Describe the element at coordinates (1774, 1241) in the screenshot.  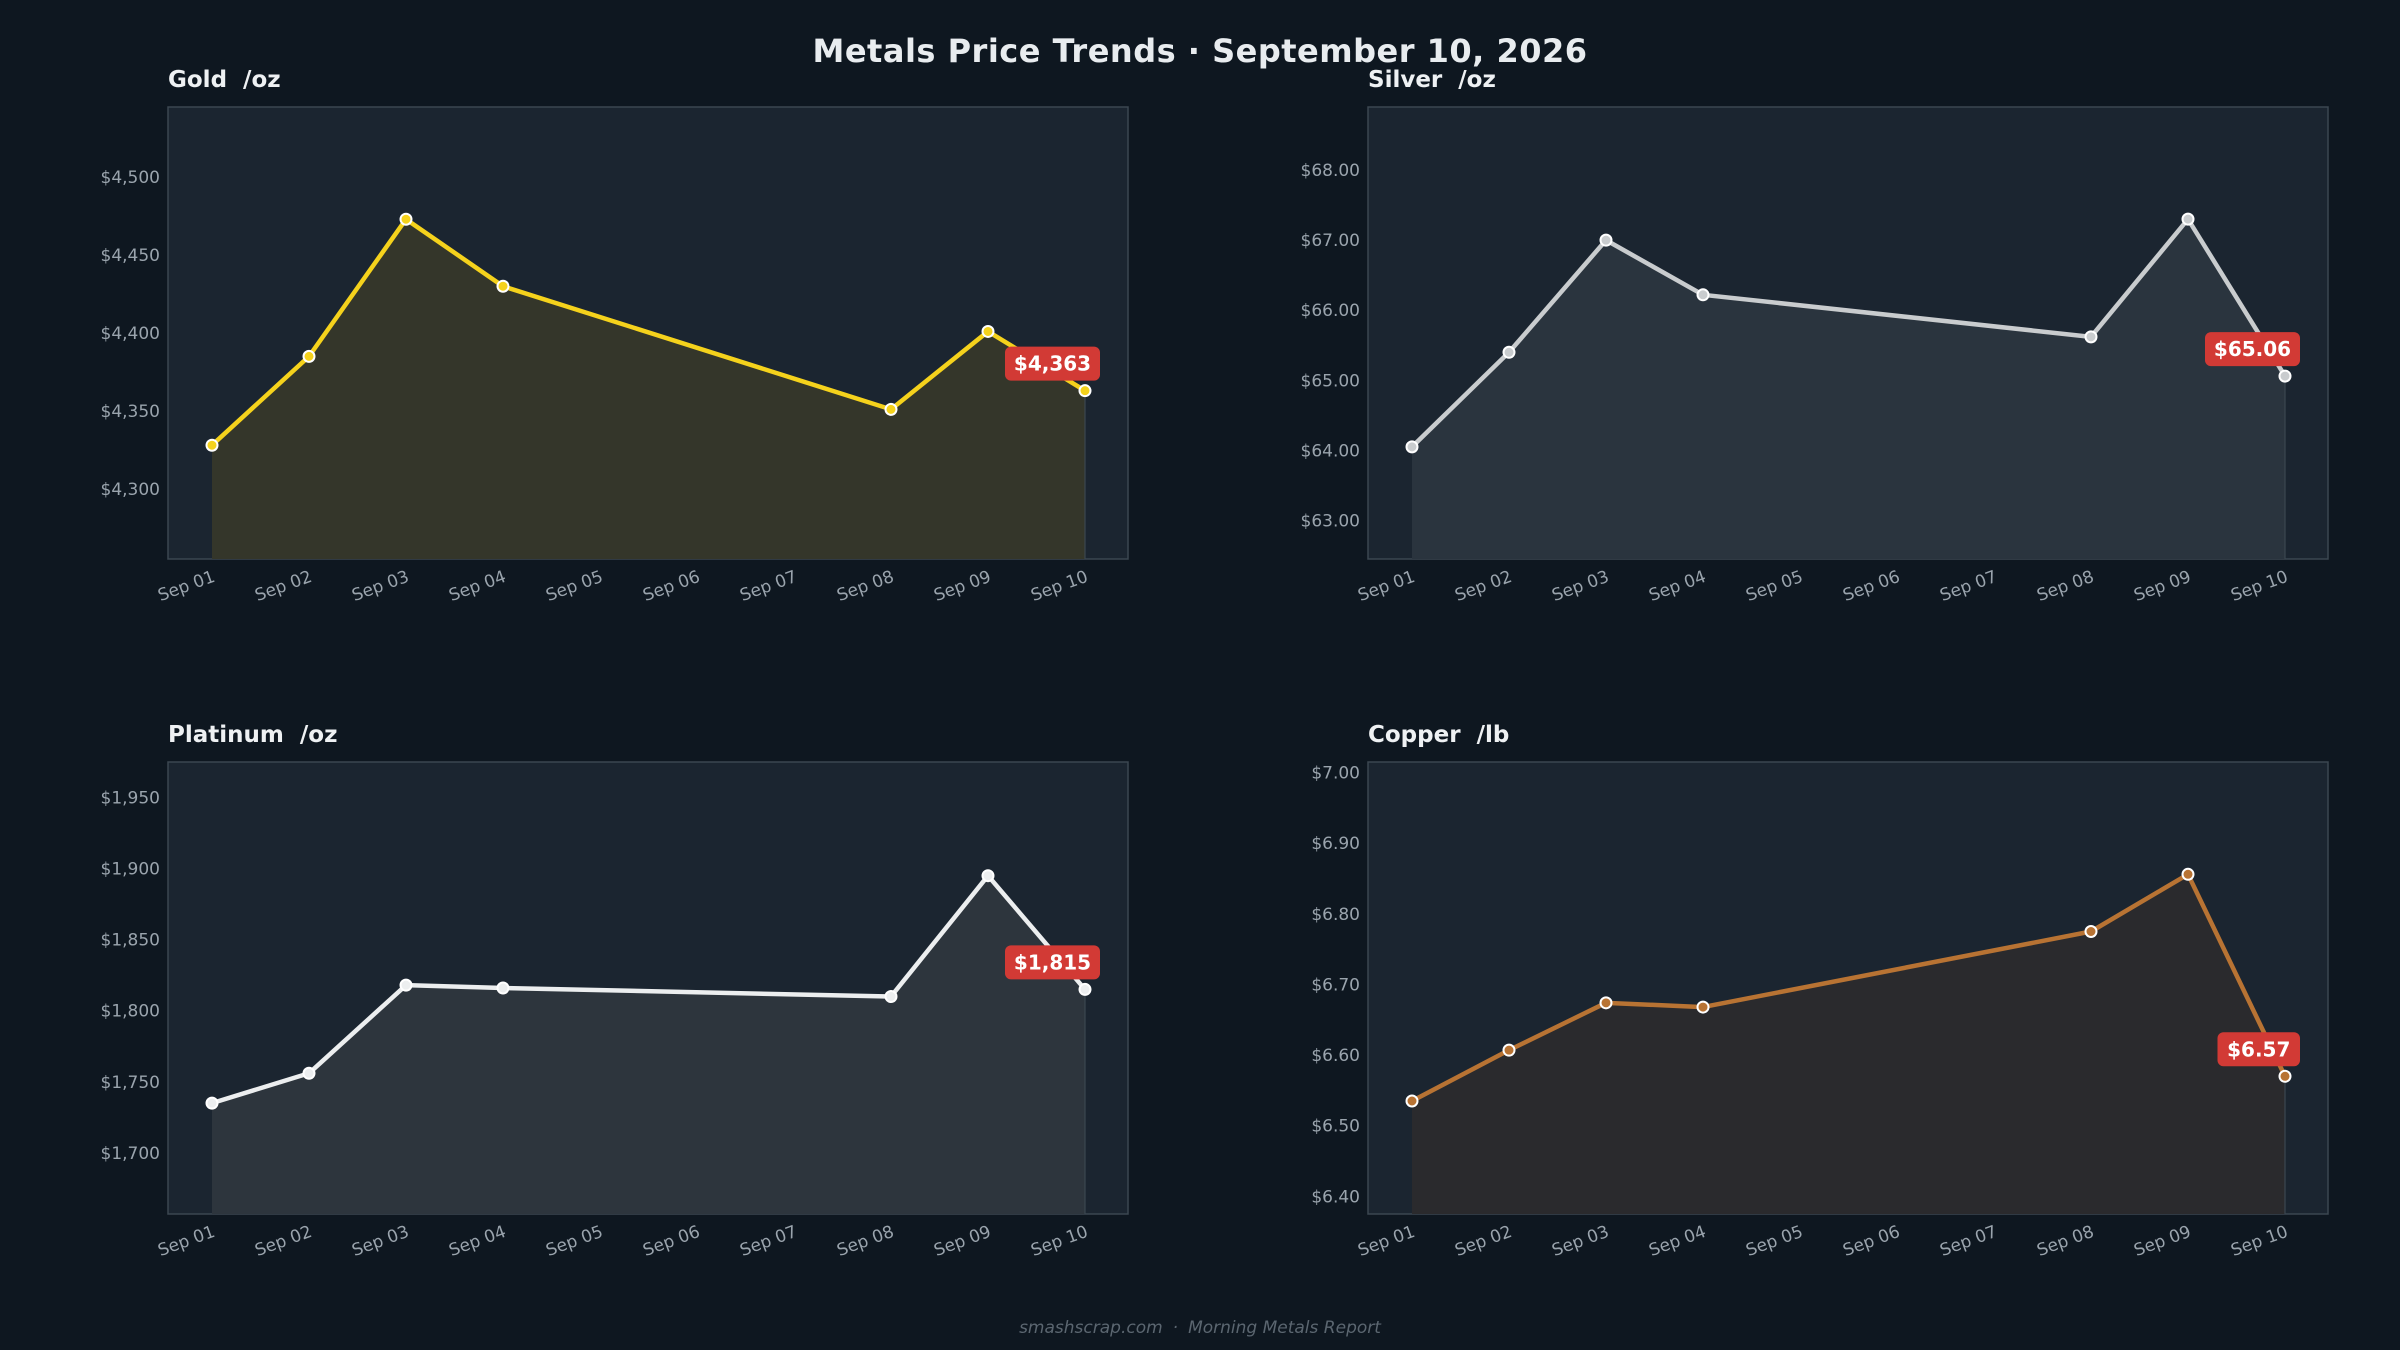
I see `copper-x-tick-label: Sep 05` at that location.